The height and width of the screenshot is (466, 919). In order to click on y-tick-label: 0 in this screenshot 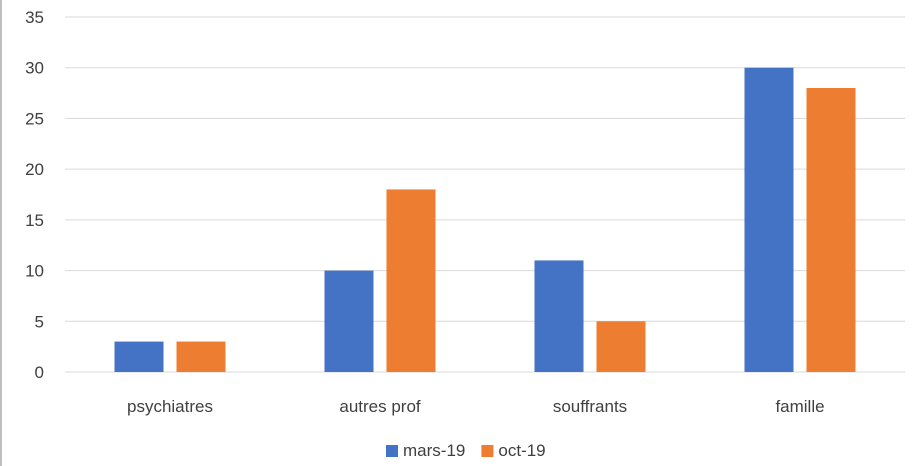, I will do `click(39, 372)`.